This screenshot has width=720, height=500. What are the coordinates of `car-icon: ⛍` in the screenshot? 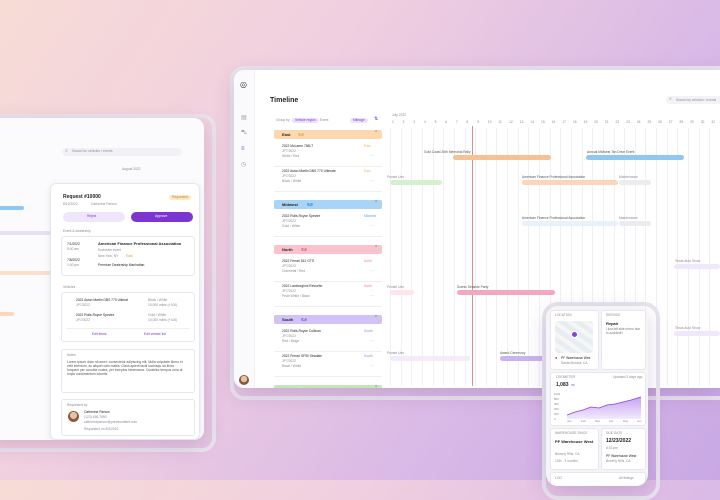 It's located at (244, 133).